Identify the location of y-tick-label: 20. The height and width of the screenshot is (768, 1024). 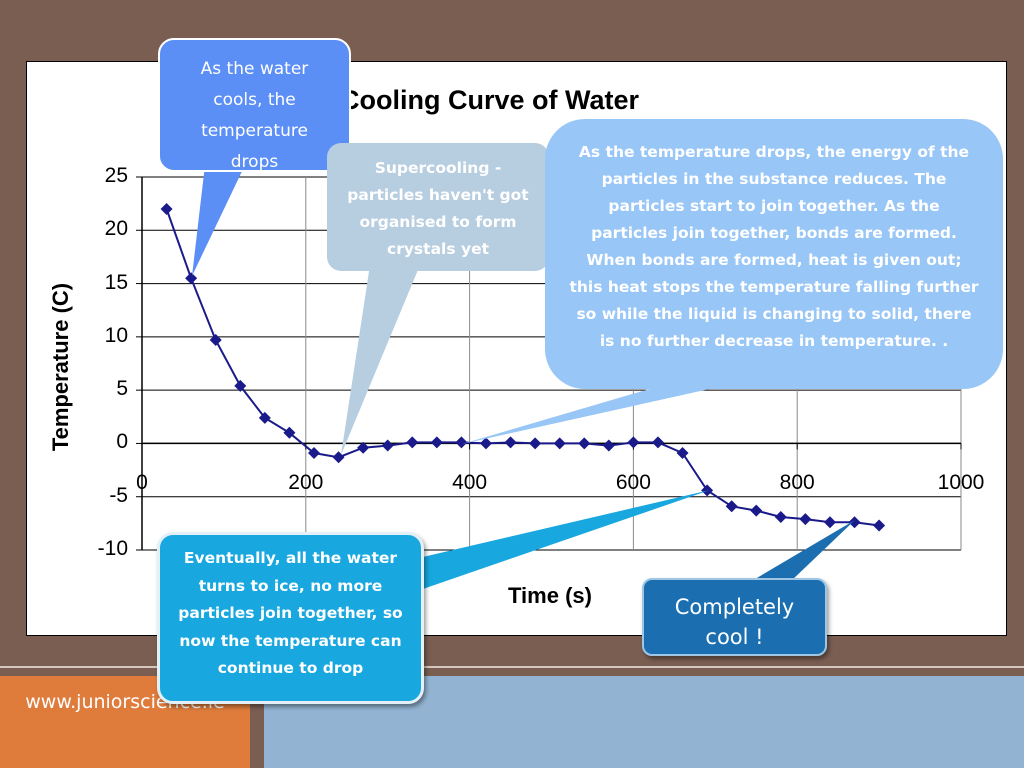
(116, 229).